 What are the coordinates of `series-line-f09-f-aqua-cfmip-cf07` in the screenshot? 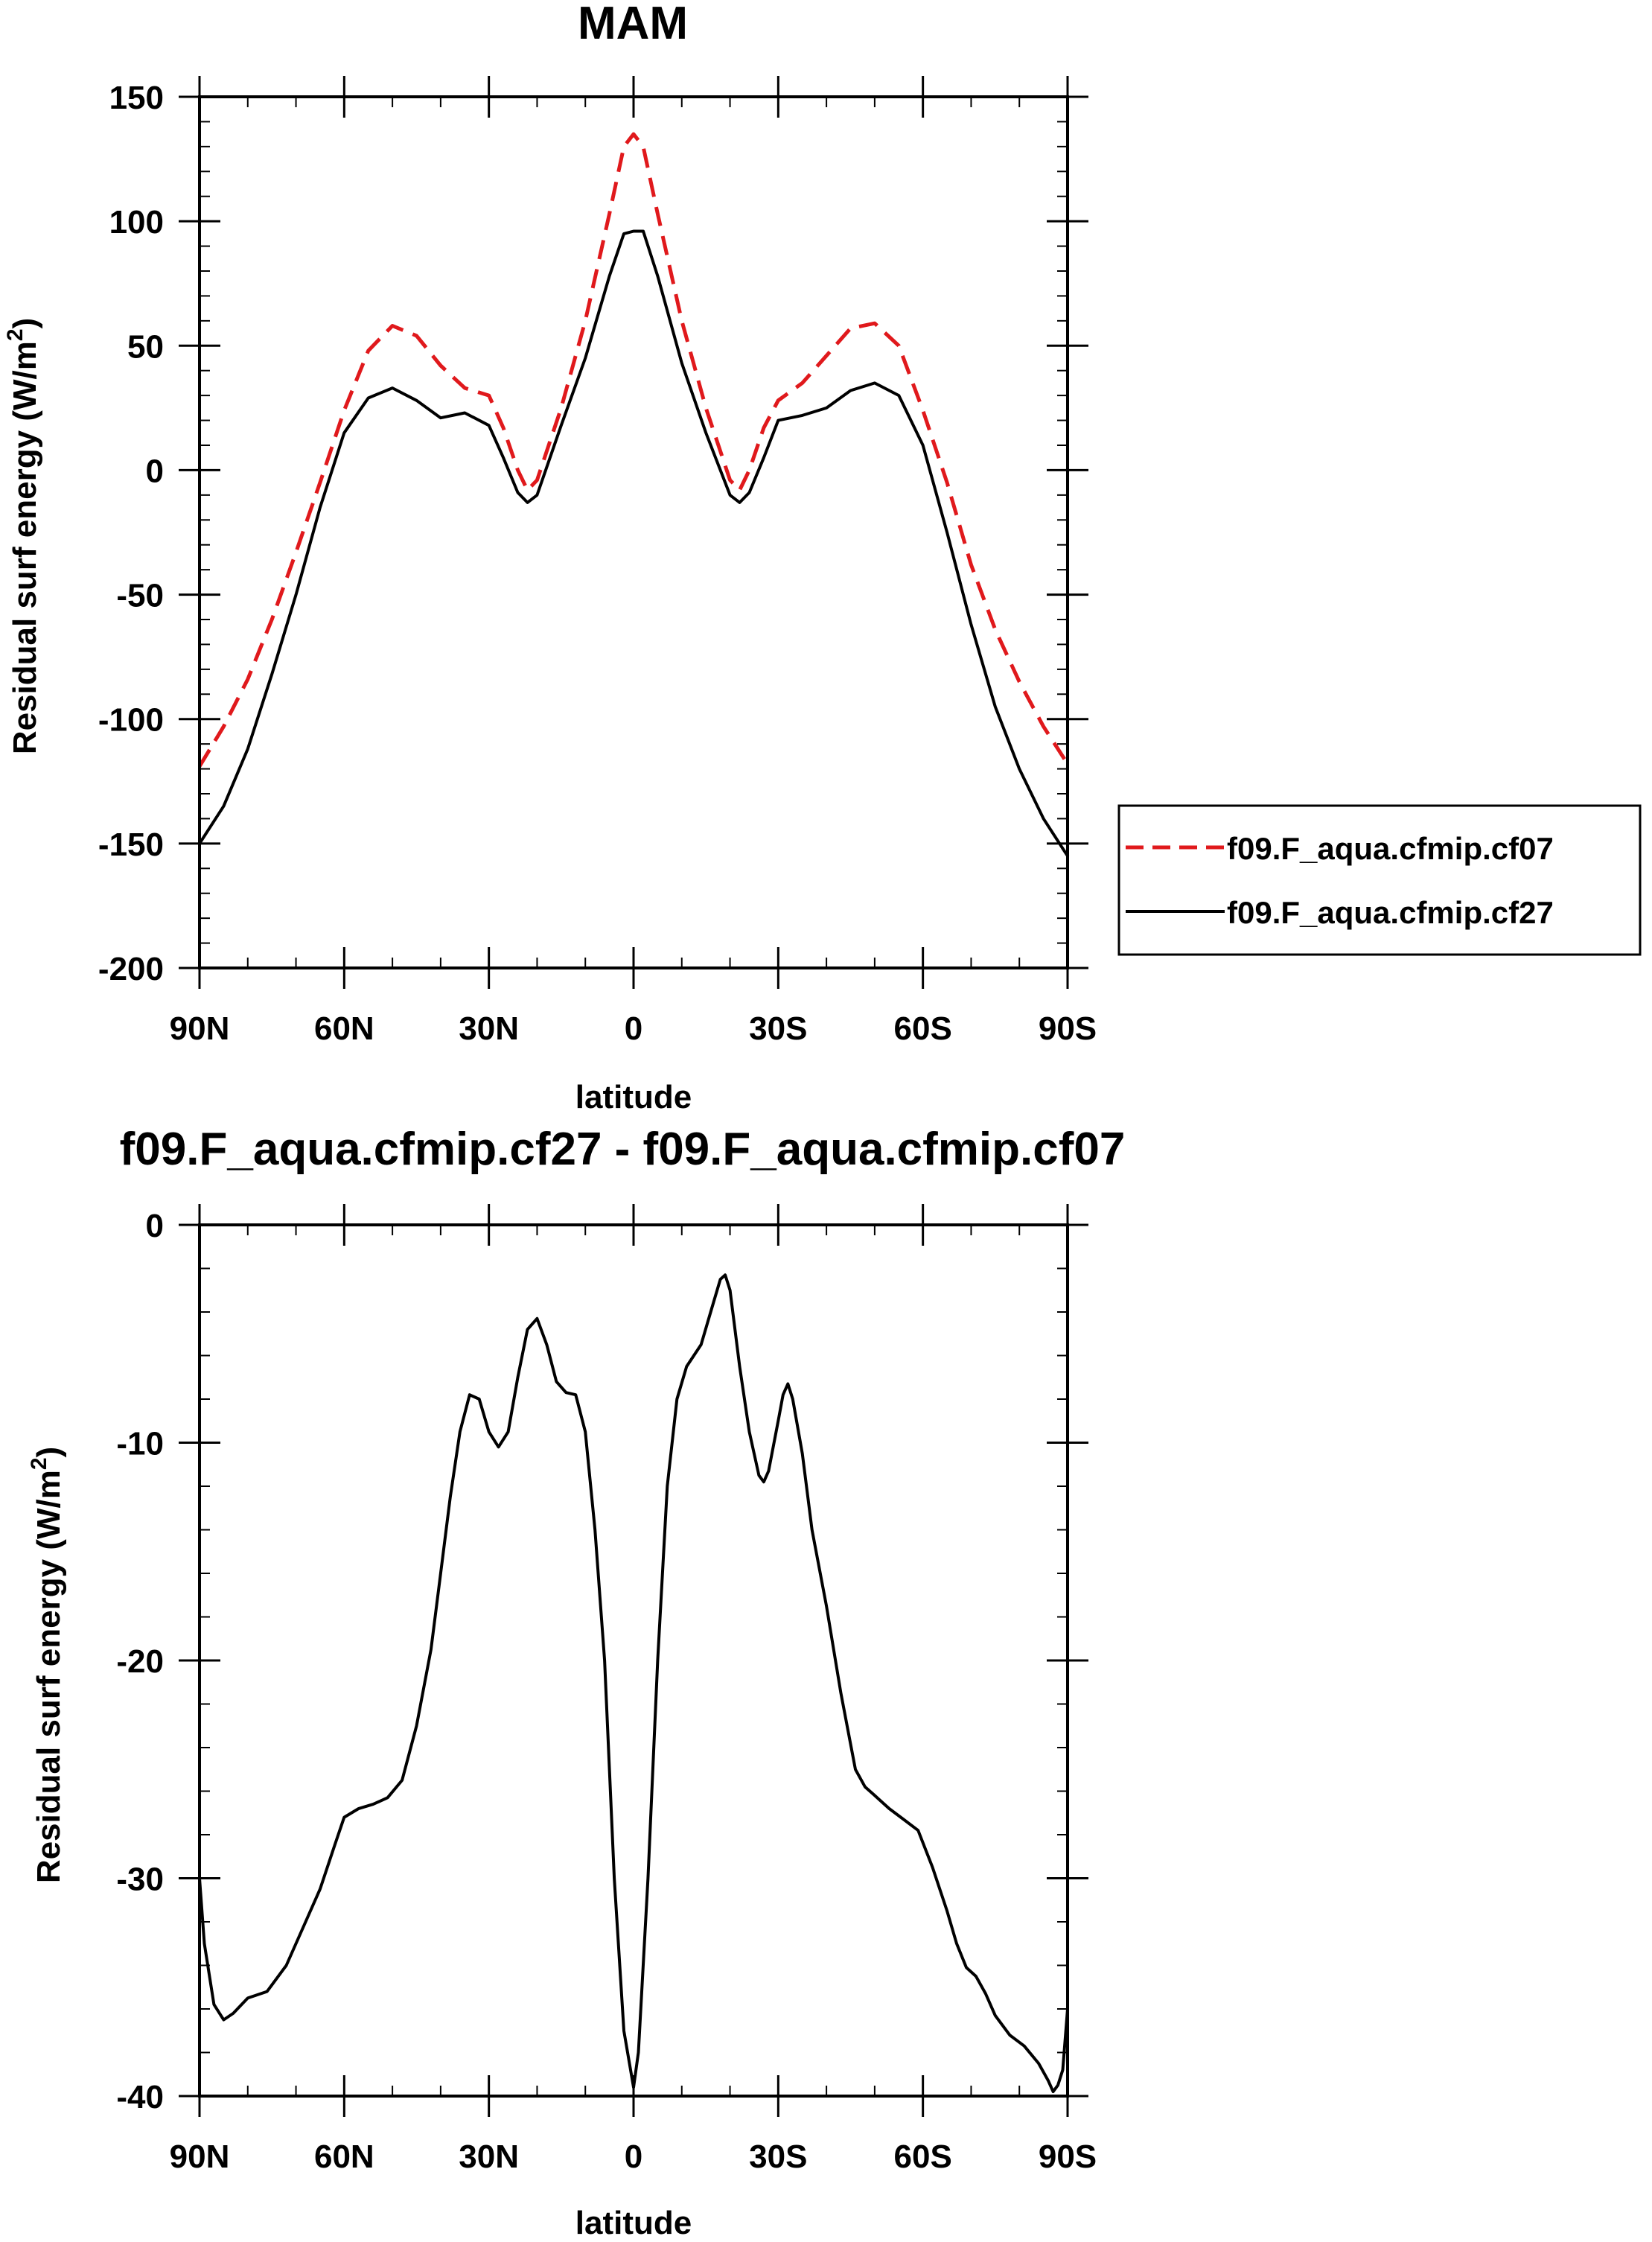 It's located at (633, 450).